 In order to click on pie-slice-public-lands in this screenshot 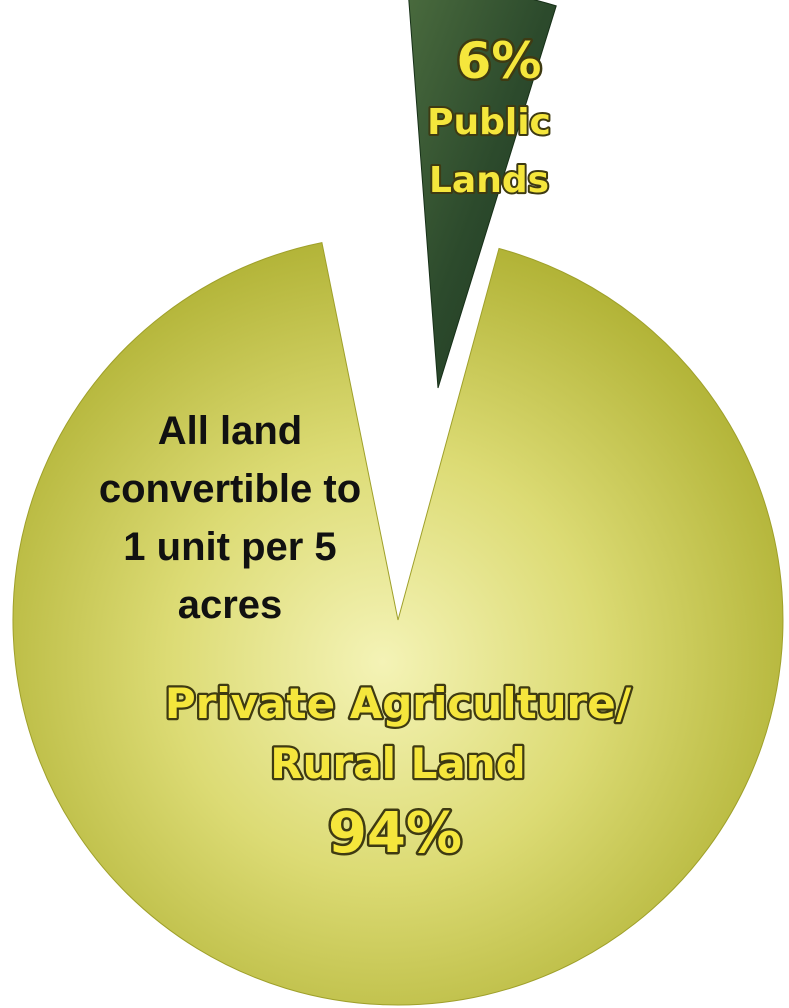, I will do `click(482, 194)`.